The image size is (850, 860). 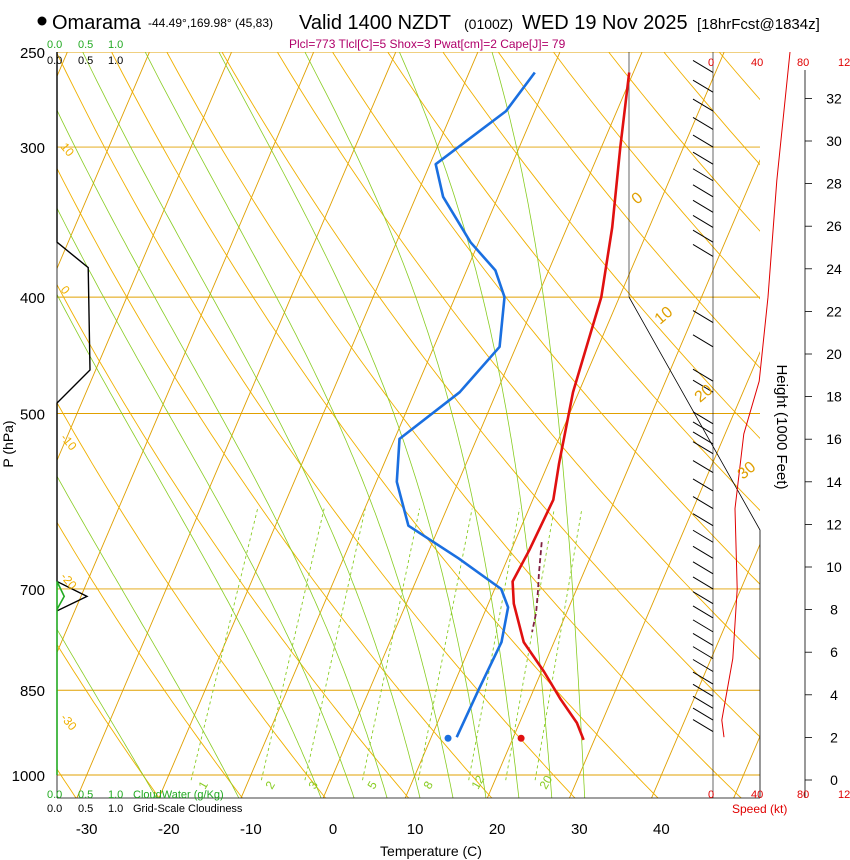 What do you see at coordinates (87, 829) in the screenshot?
I see `x-tick-label-0: -30` at bounding box center [87, 829].